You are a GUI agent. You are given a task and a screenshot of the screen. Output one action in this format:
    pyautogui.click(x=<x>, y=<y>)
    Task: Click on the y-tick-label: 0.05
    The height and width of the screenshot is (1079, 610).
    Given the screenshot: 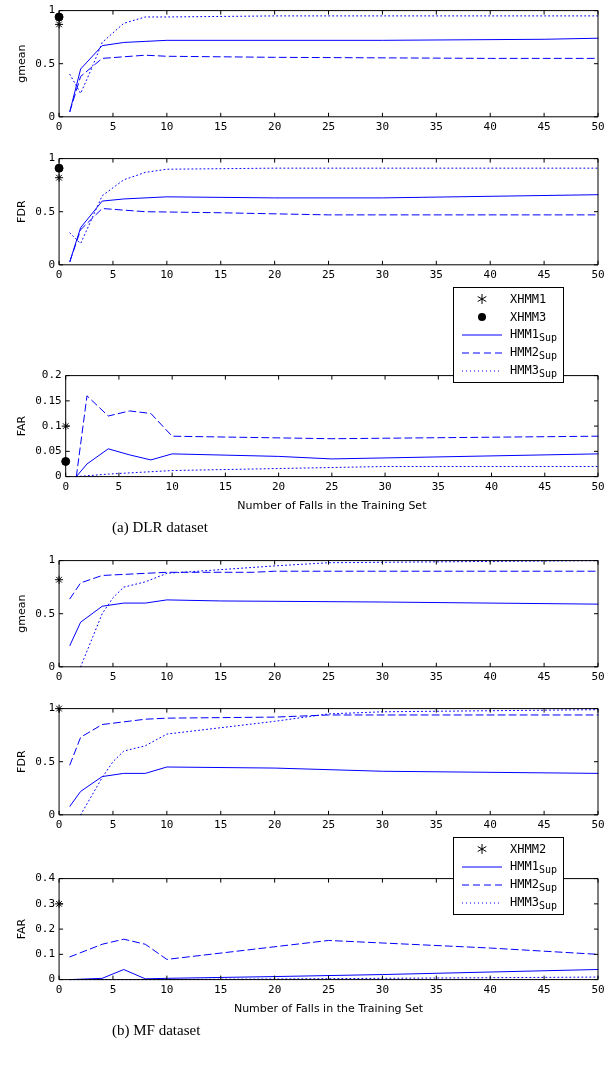 What is the action you would take?
    pyautogui.click(x=48, y=451)
    